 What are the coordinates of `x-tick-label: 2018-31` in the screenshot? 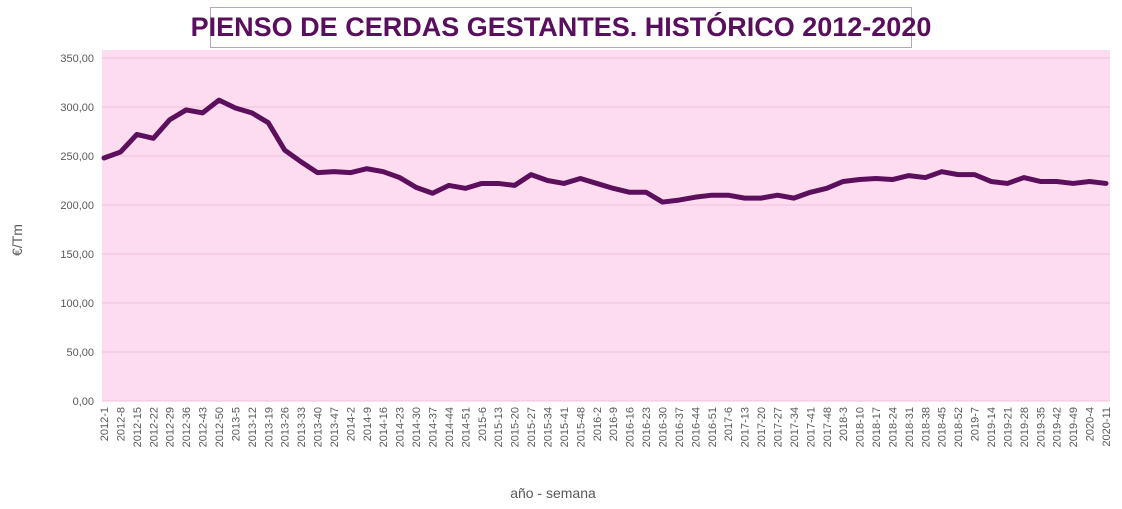 It's located at (910, 427).